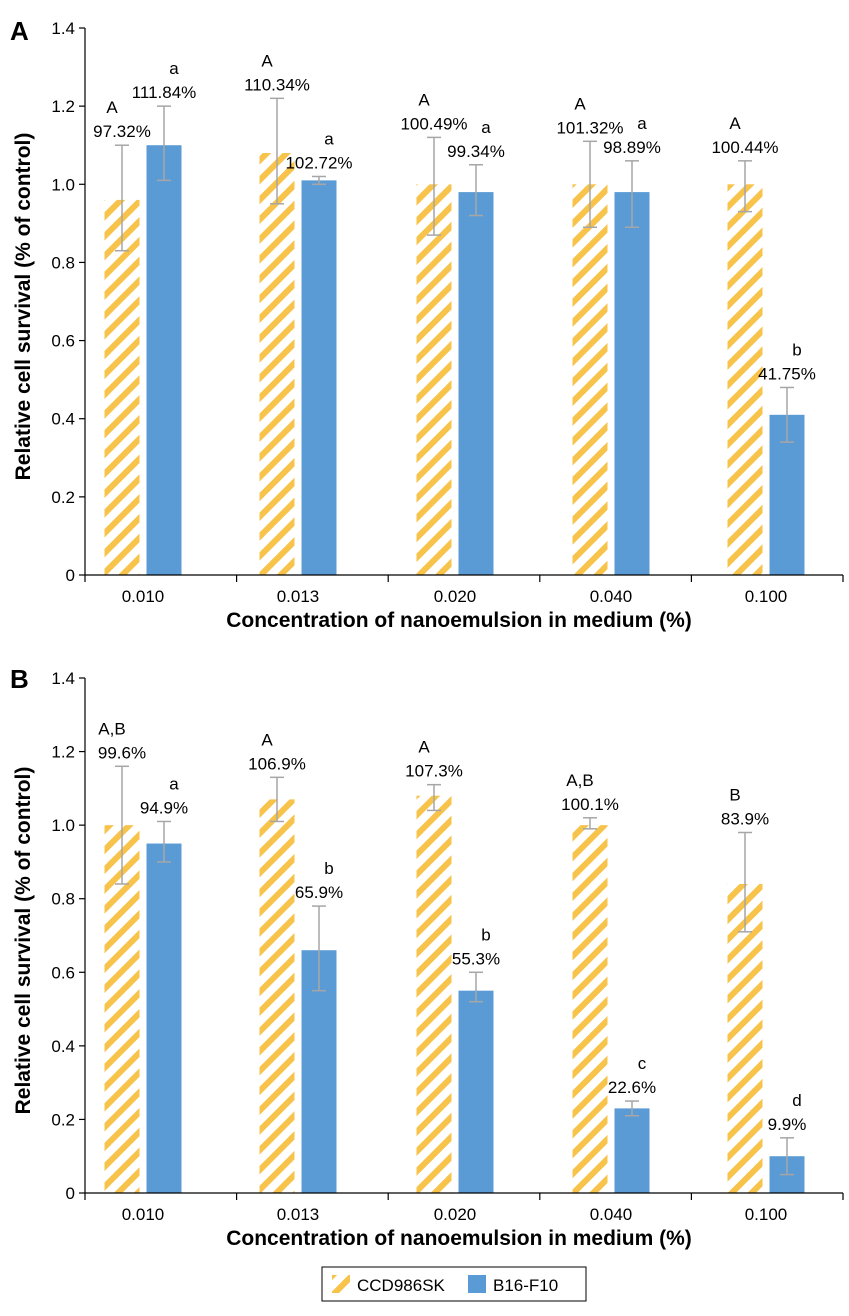 The height and width of the screenshot is (1316, 849). I want to click on data-label: 99.6%, so click(122, 752).